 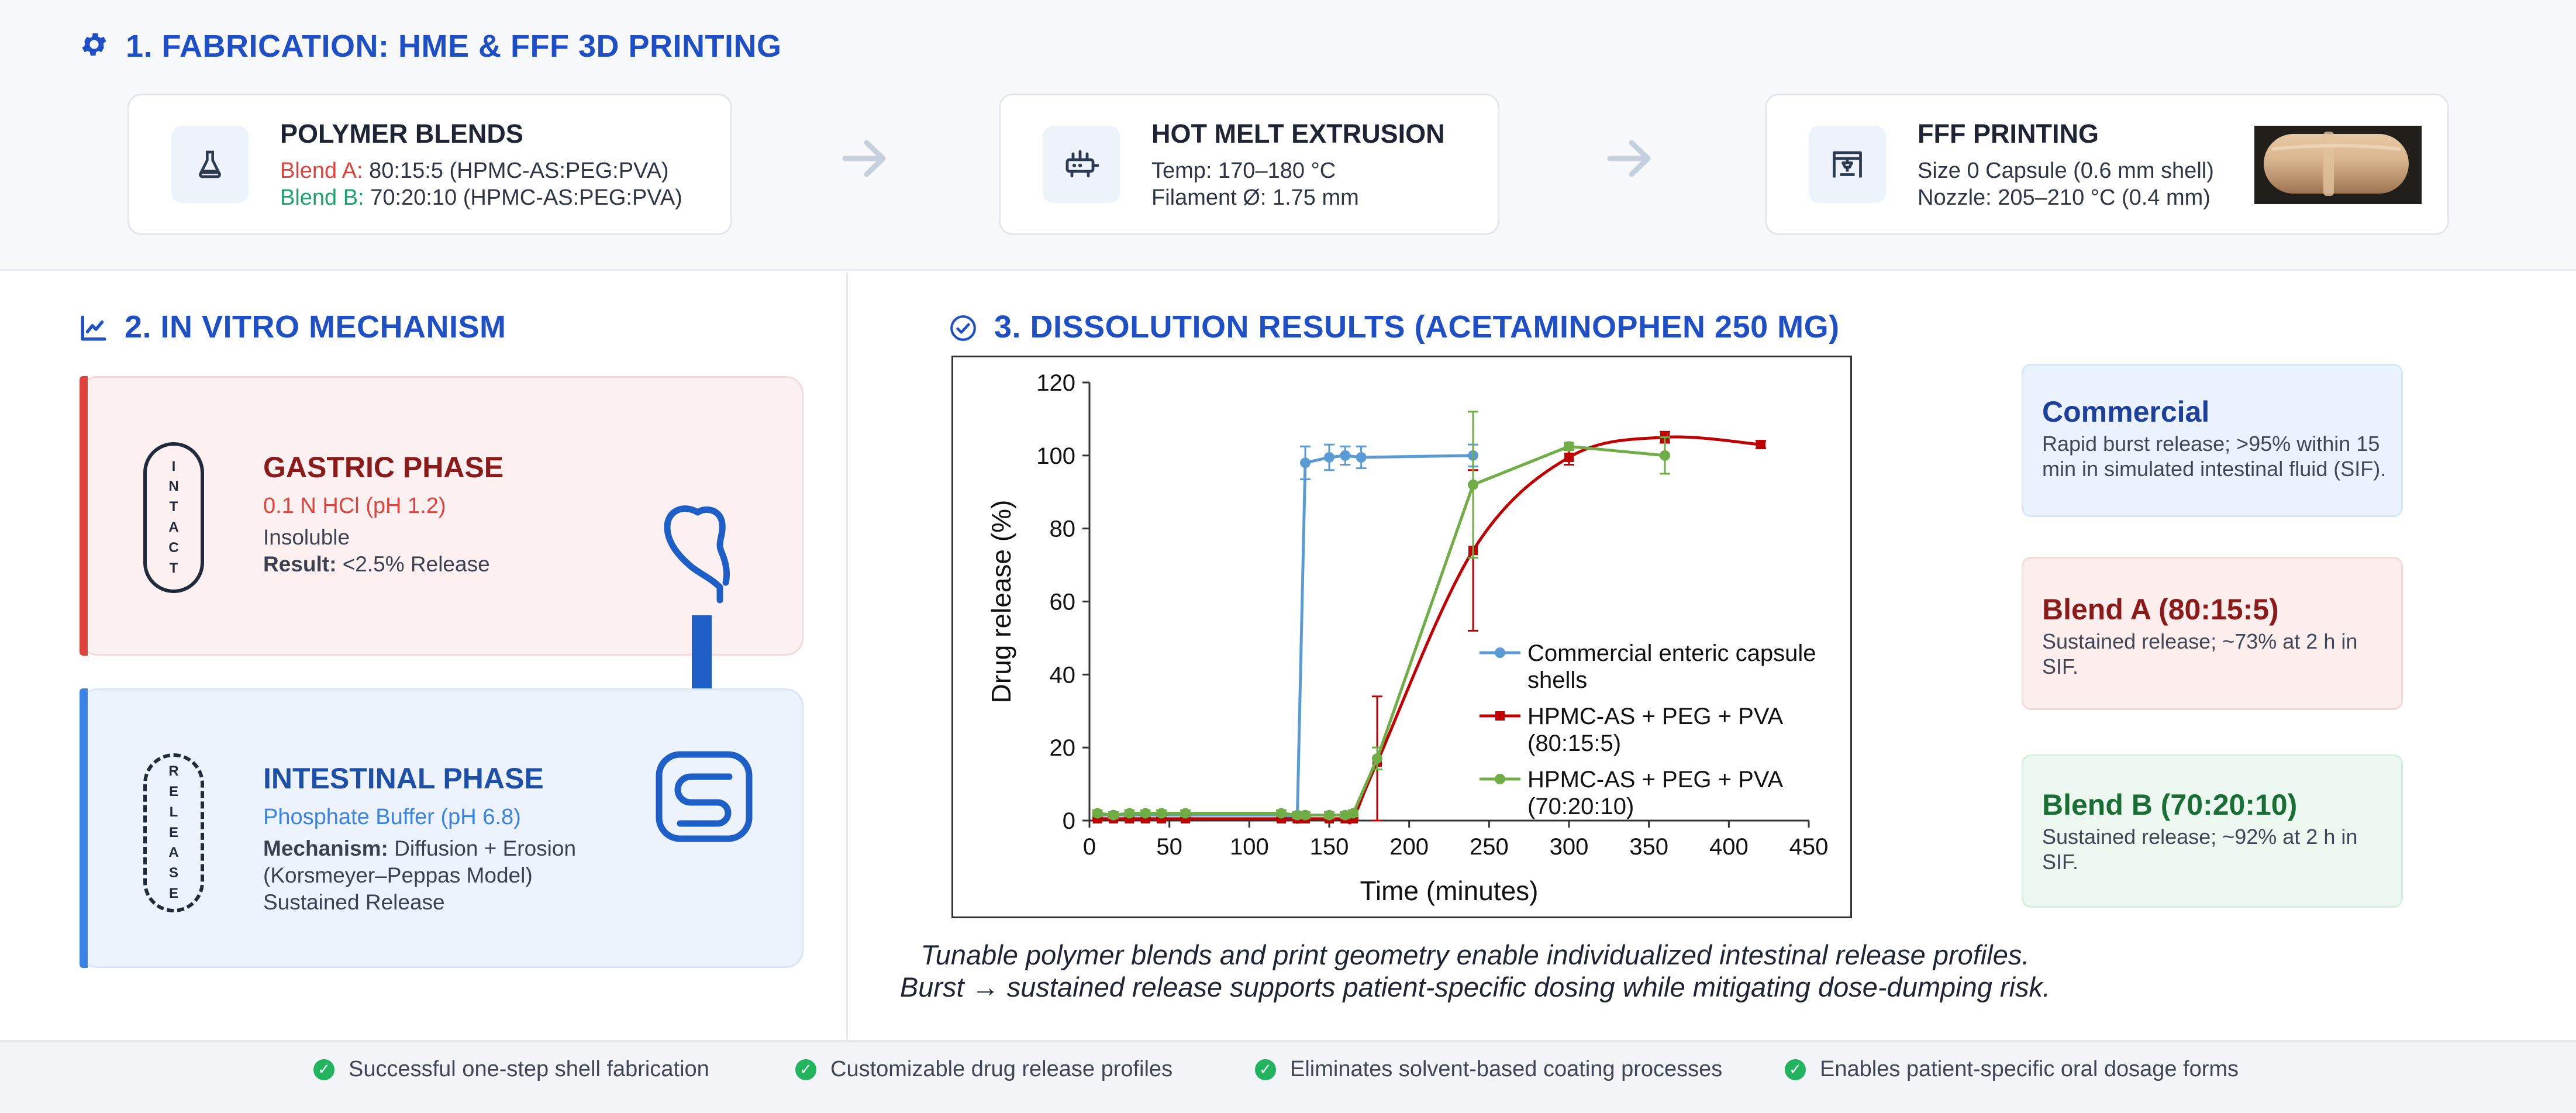 I want to click on result-text: Sustained release; ~73% at 2 h in SIF., so click(x=2200, y=654).